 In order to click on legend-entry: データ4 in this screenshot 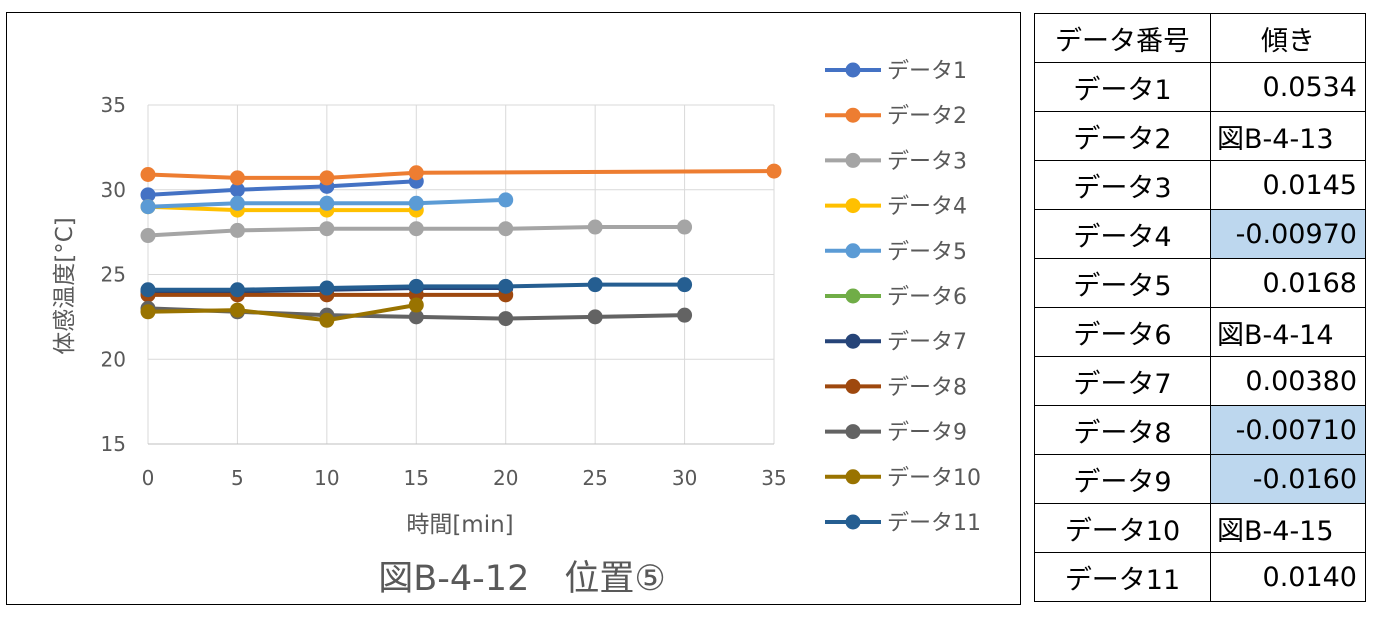, I will do `click(896, 207)`.